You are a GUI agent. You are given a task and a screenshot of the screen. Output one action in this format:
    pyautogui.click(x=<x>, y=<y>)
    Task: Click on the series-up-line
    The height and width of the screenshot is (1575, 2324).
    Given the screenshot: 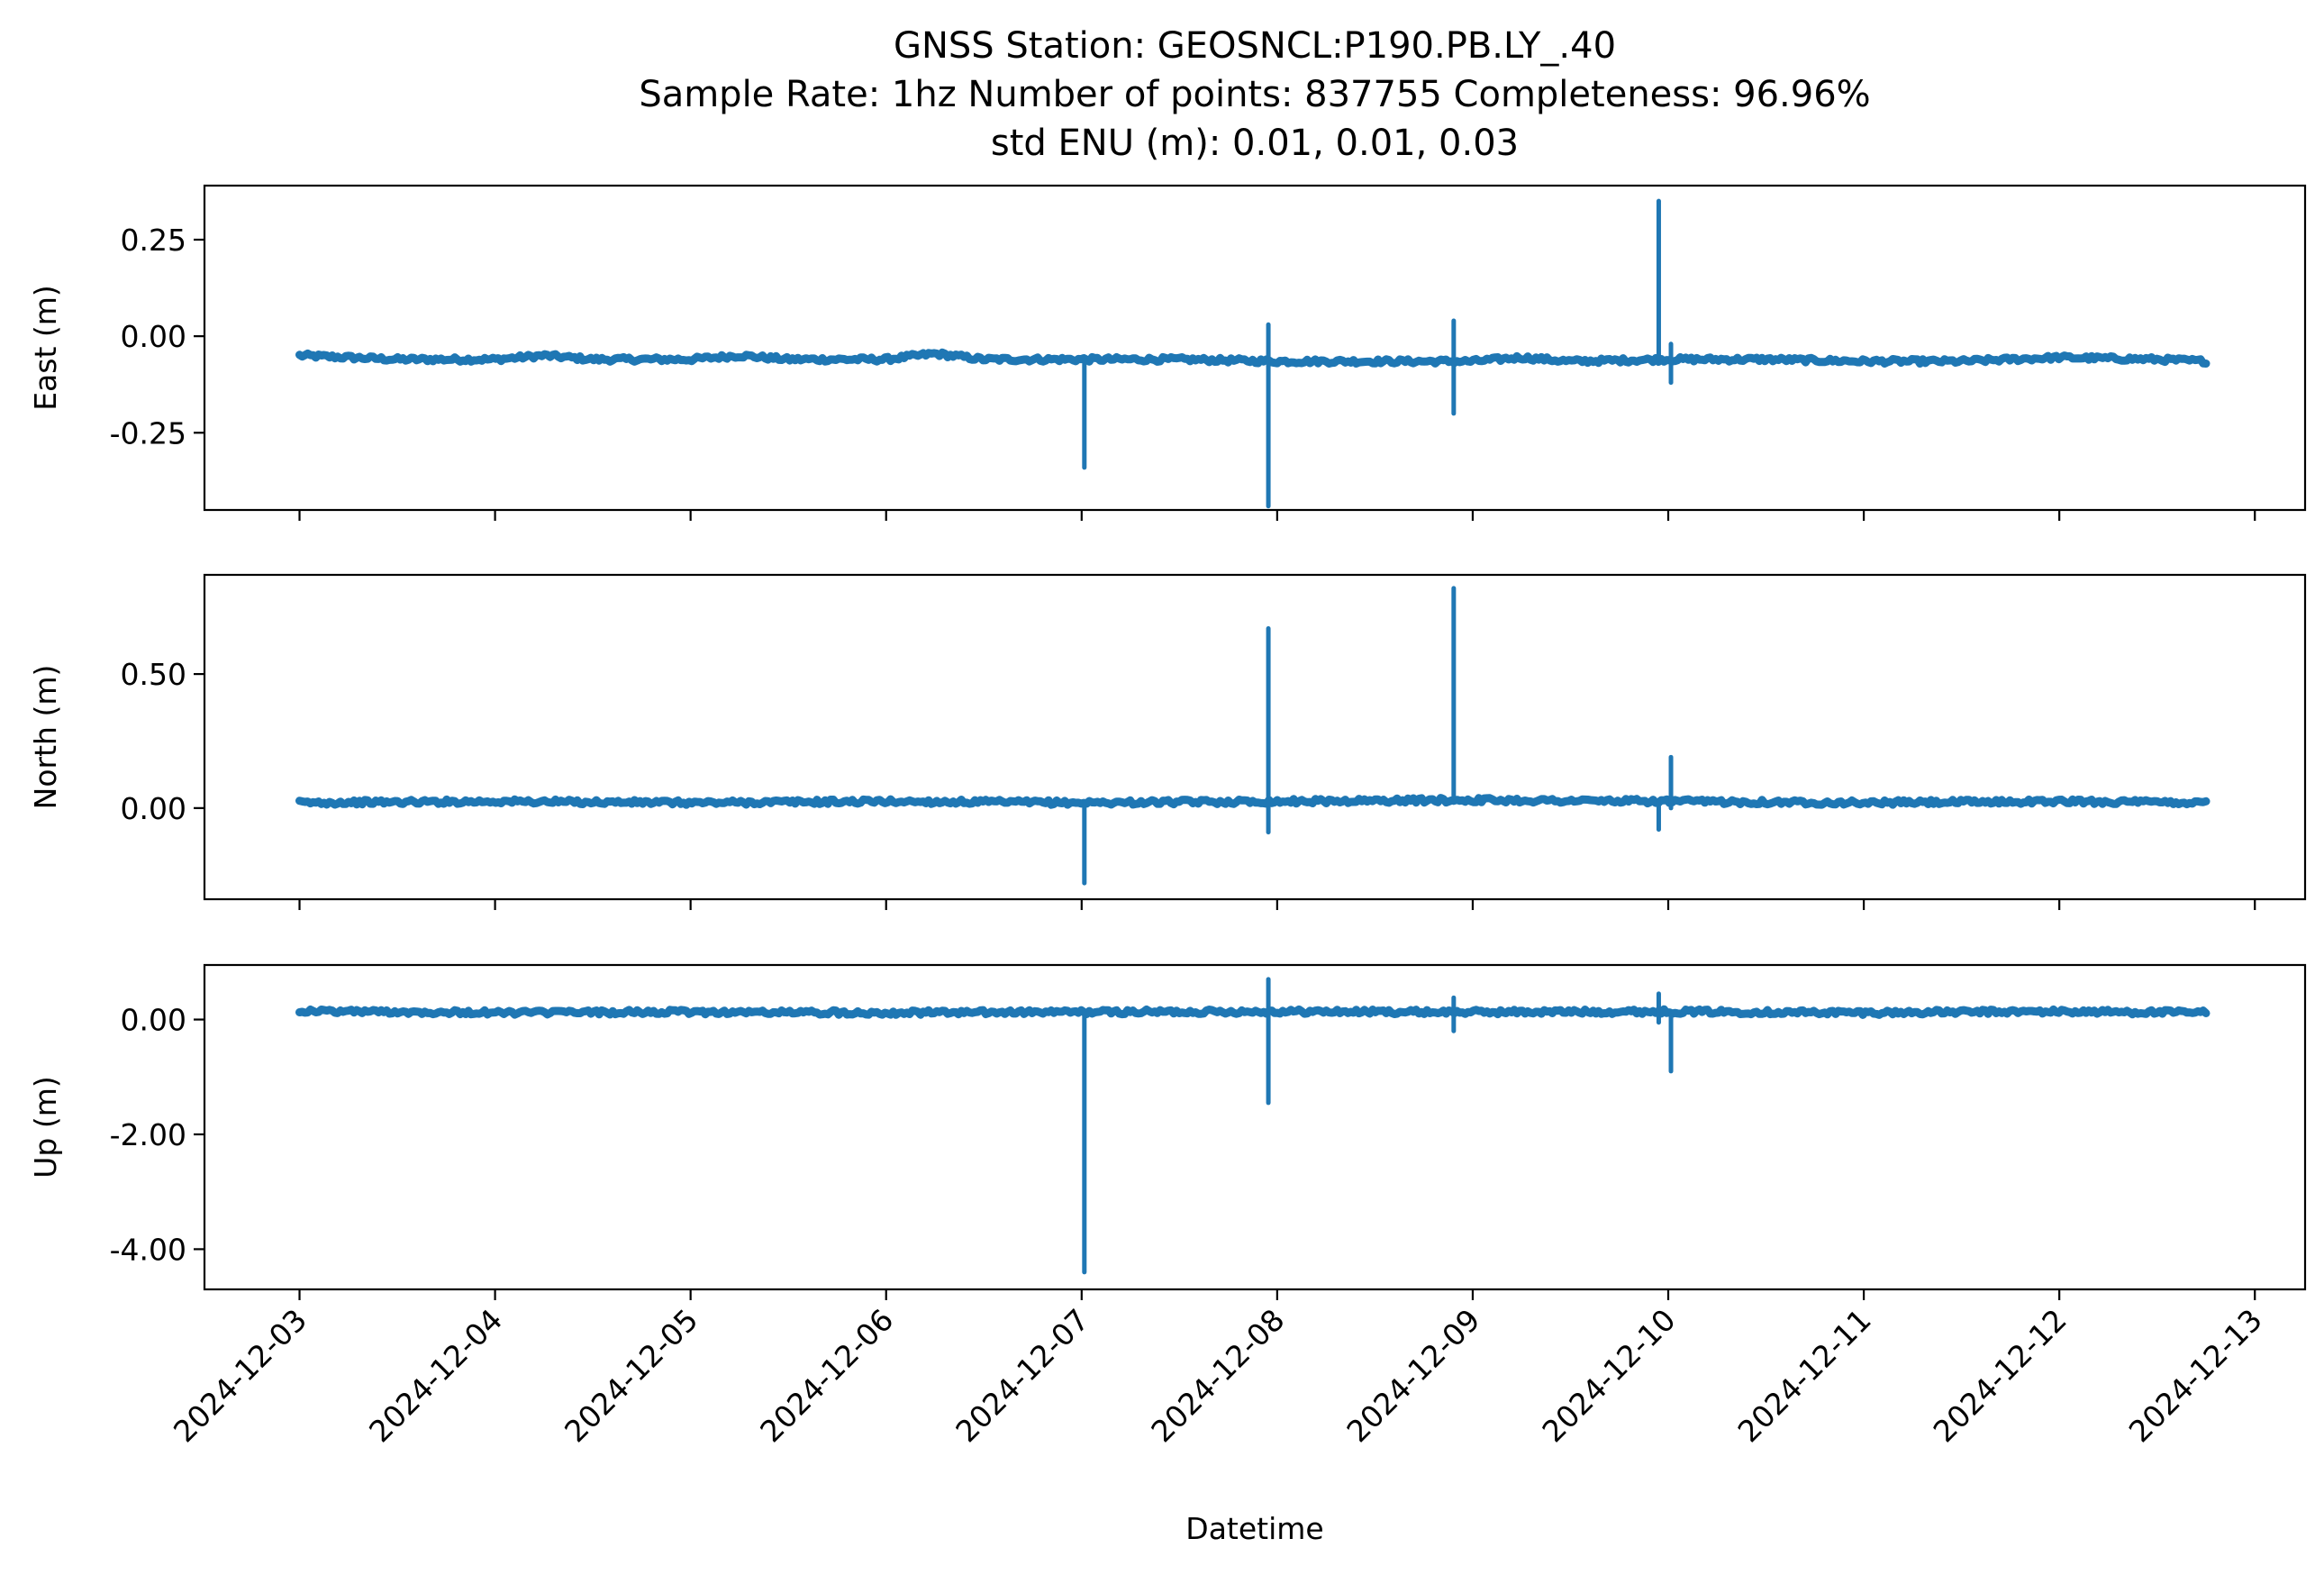 What is the action you would take?
    pyautogui.click(x=1253, y=1012)
    